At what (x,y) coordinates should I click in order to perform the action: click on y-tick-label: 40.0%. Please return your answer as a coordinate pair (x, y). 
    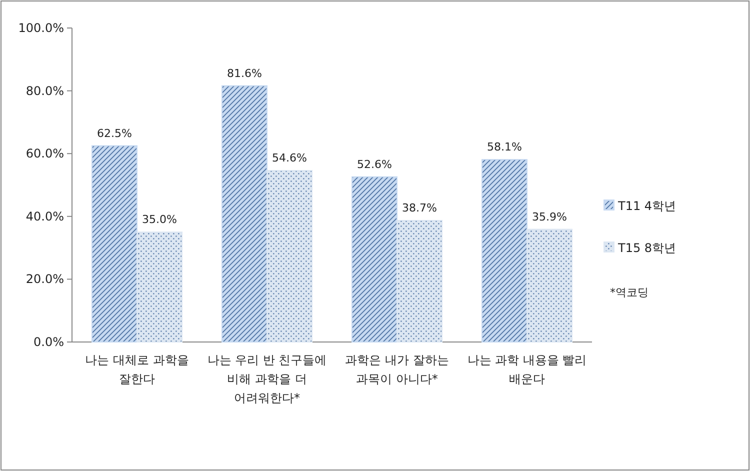
    Looking at the image, I should click on (45, 216).